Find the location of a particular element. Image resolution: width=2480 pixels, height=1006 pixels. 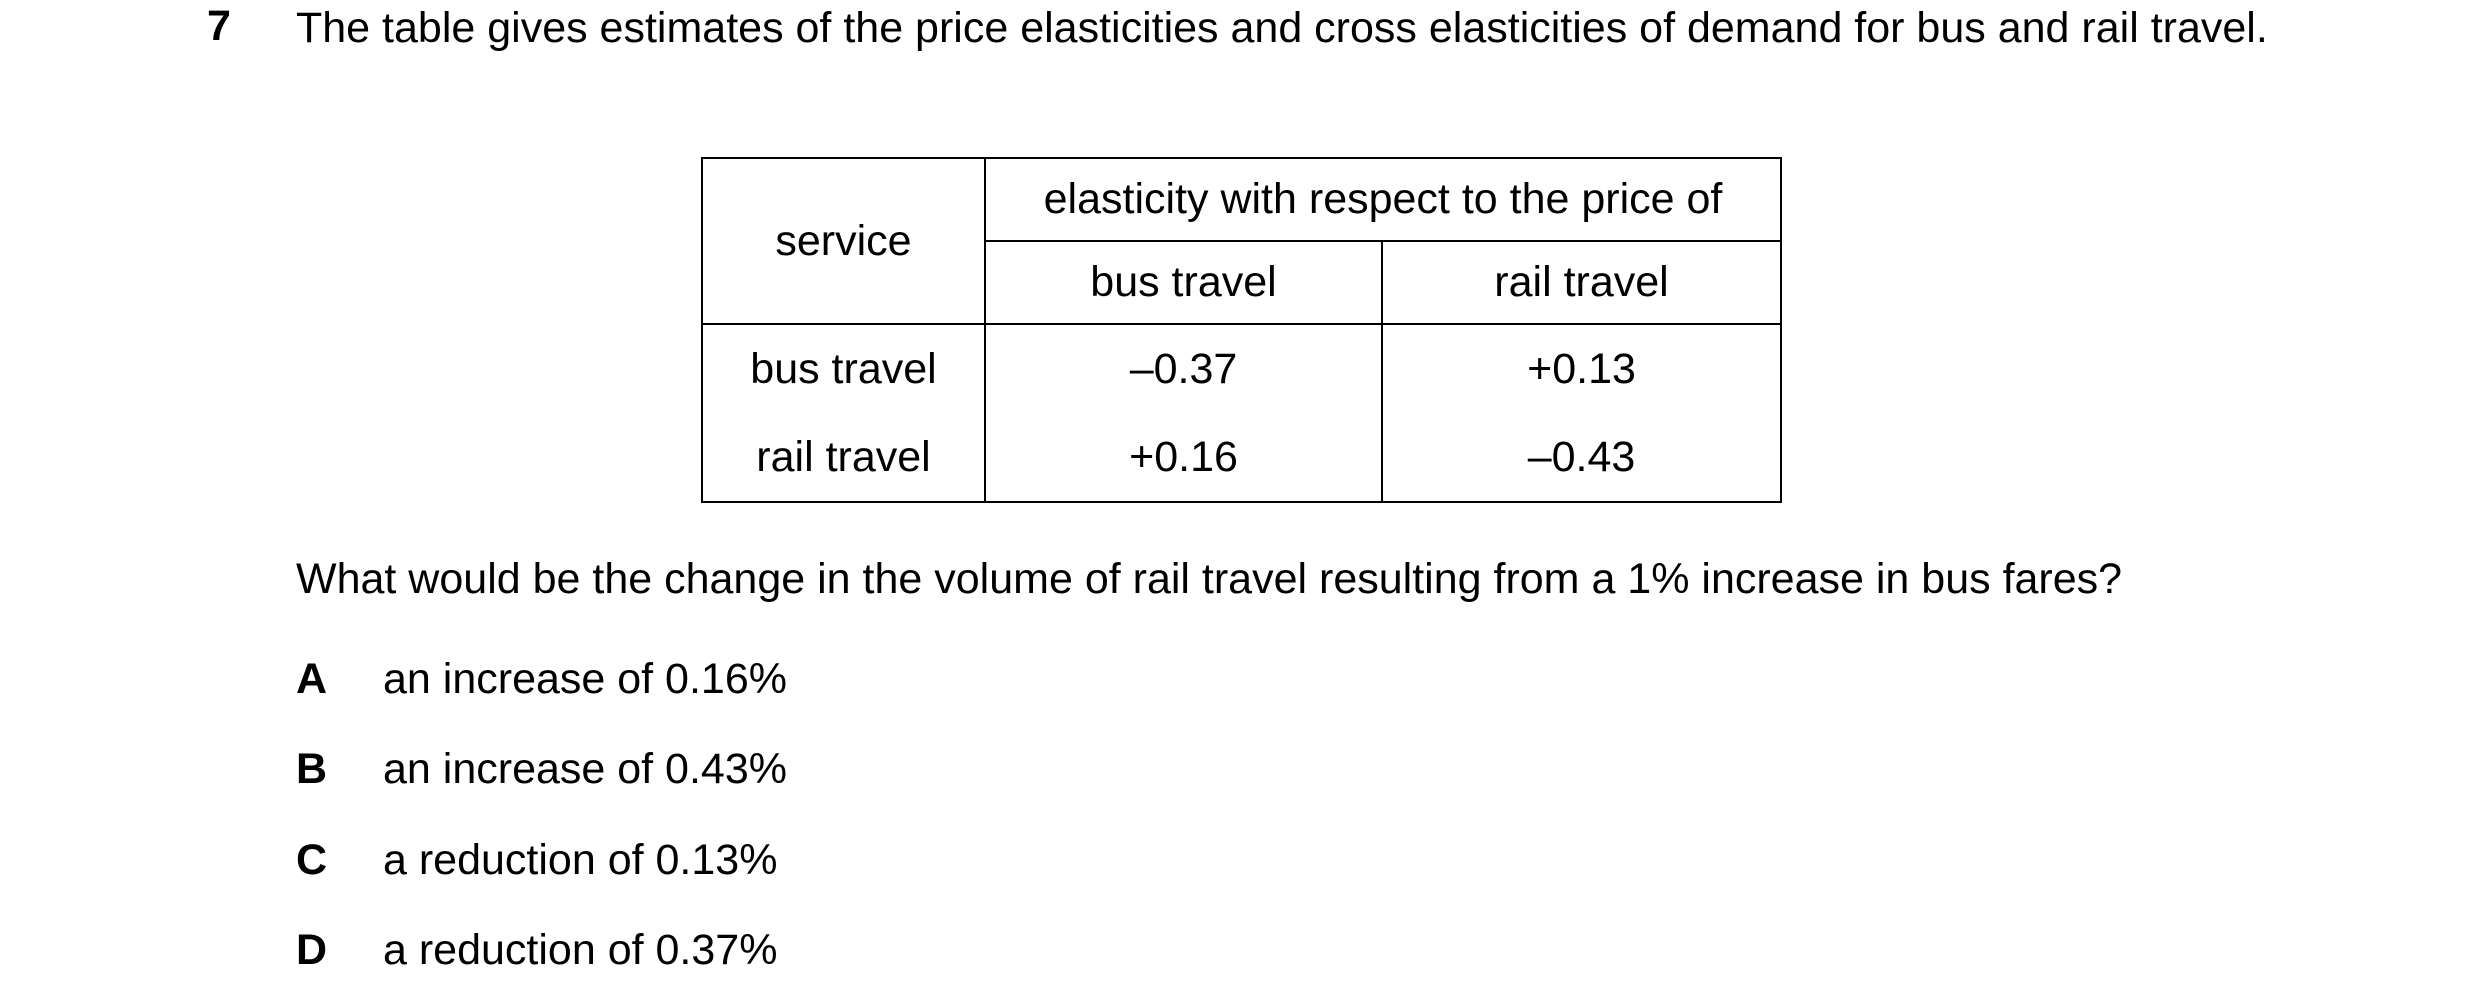

table-cell: +0.13 is located at coordinates (1581, 368).